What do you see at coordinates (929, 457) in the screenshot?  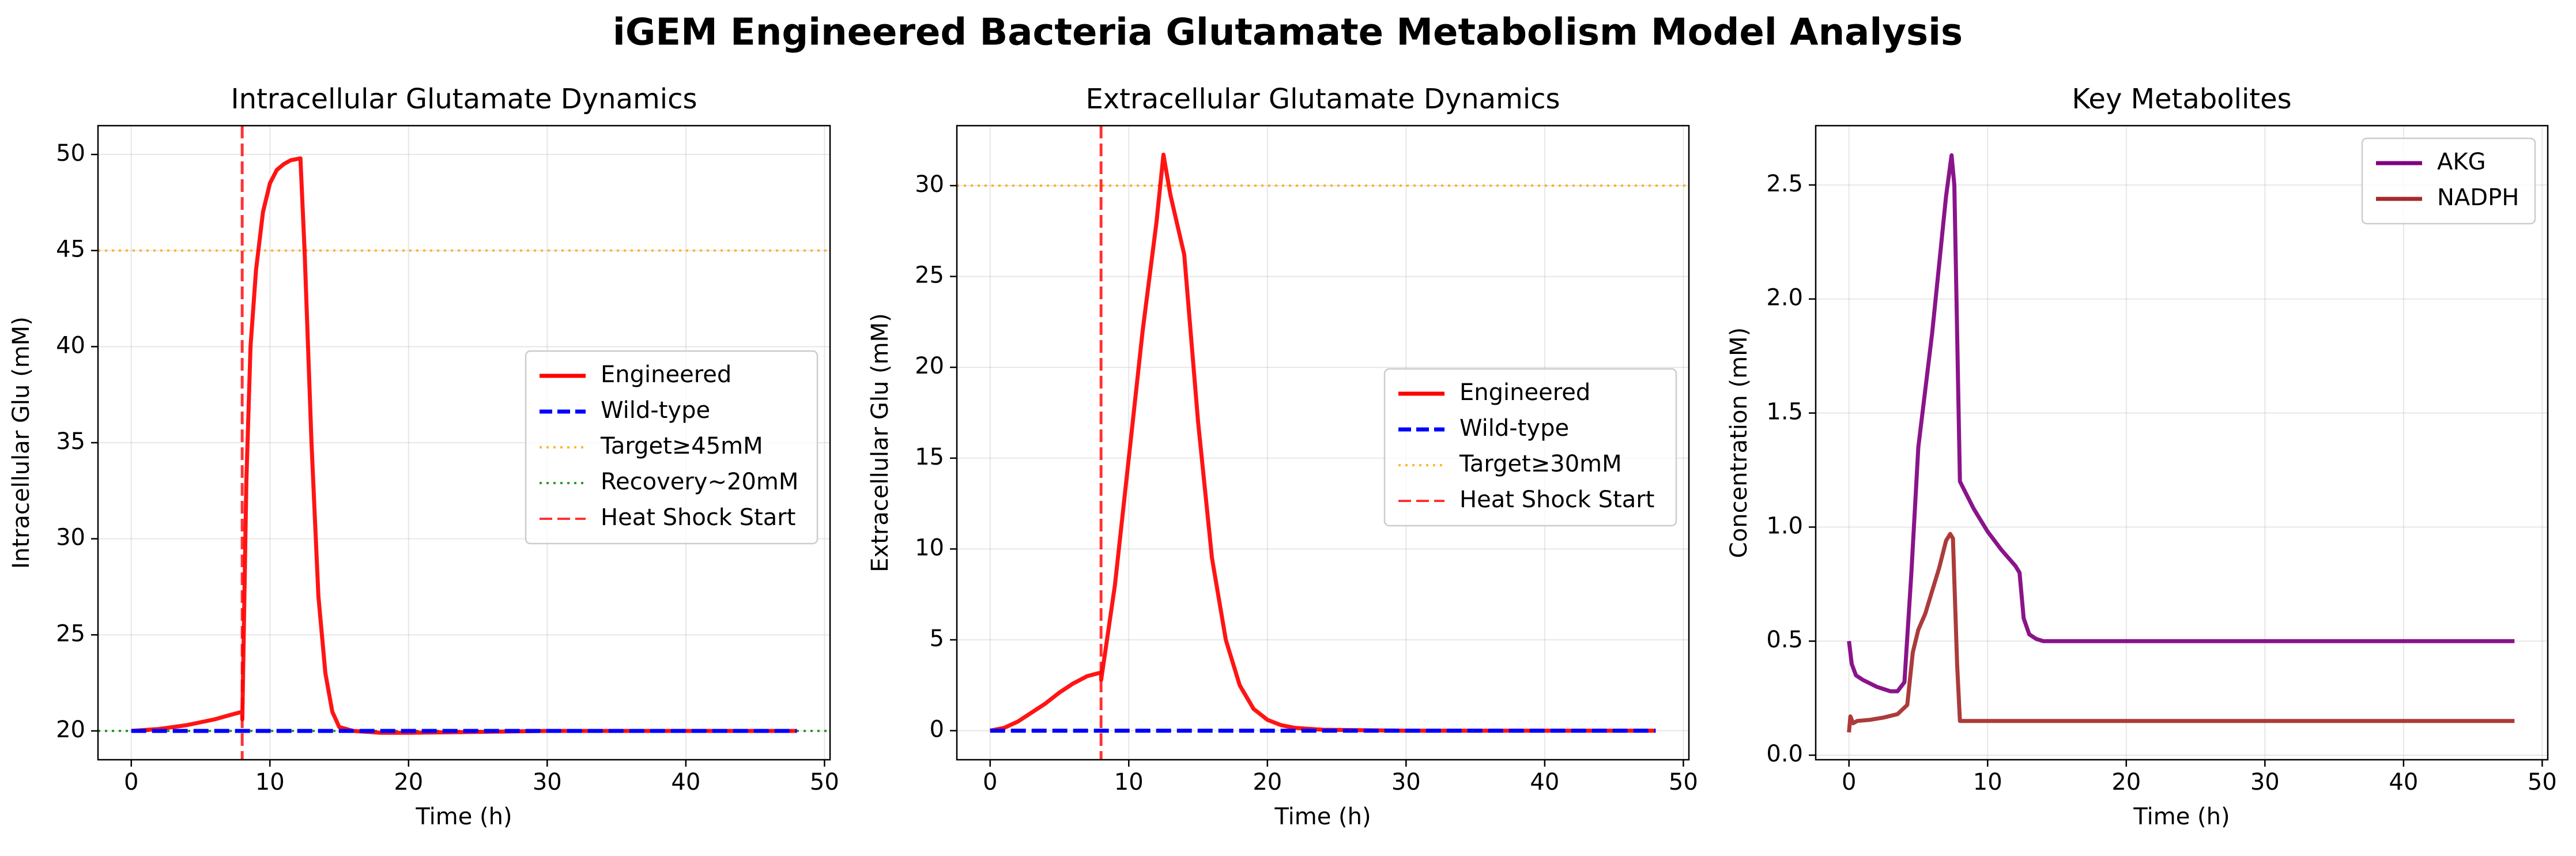 I see `y-tick-label: 15` at bounding box center [929, 457].